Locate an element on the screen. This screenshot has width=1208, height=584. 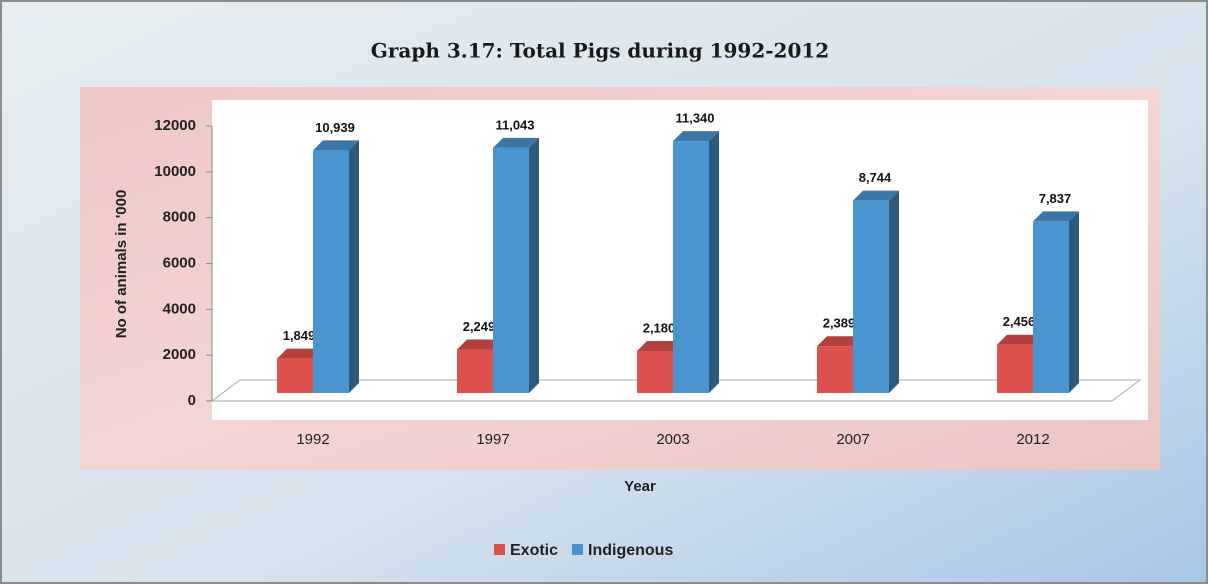
value-label: 1,849 is located at coordinates (299, 335).